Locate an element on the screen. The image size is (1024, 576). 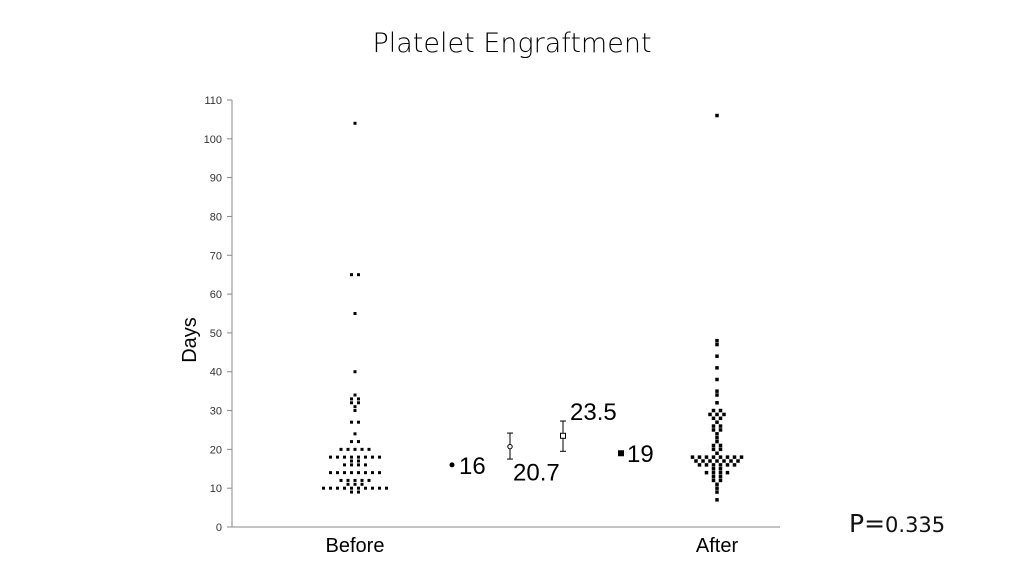
median-marker is located at coordinates (621, 453).